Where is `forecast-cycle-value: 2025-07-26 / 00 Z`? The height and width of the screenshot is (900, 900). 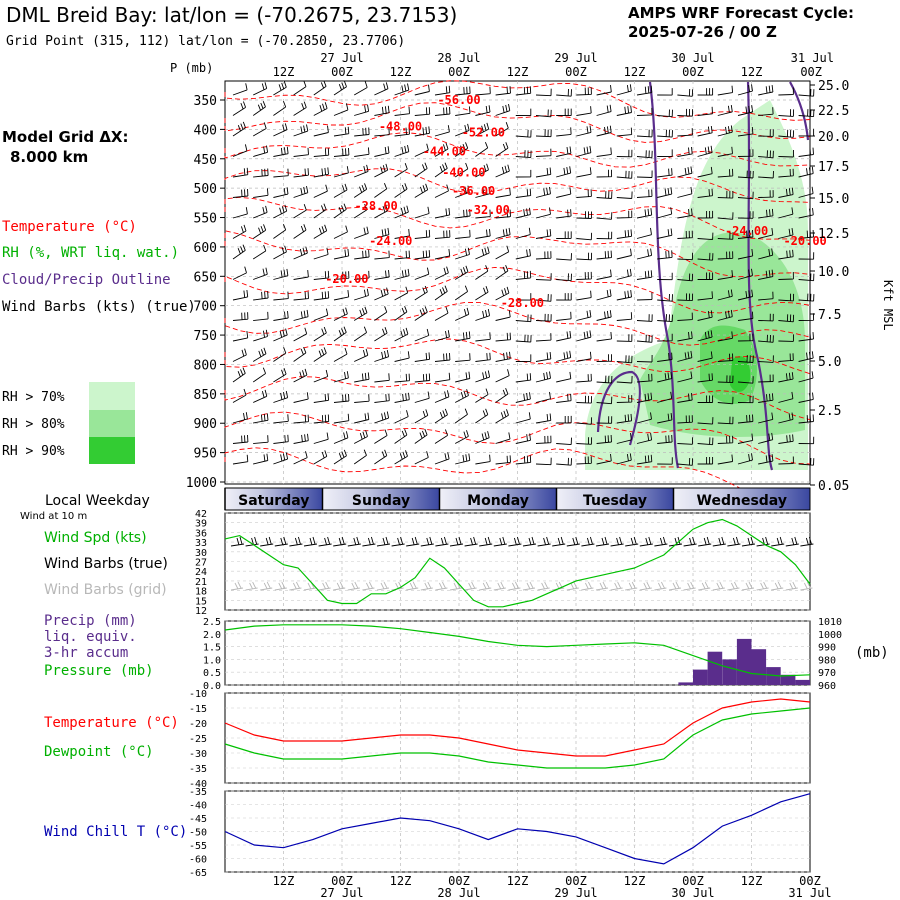
forecast-cycle-value: 2025-07-26 / 00 Z is located at coordinates (702, 32).